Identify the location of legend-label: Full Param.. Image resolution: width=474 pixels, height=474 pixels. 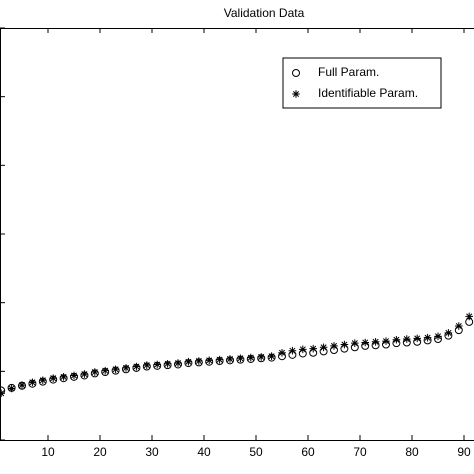
(348, 72).